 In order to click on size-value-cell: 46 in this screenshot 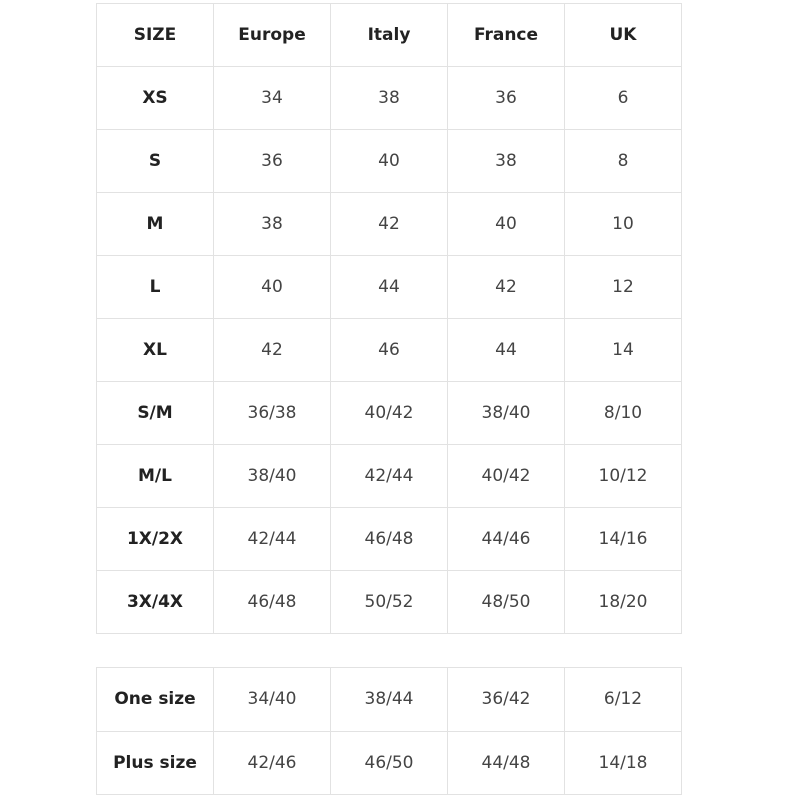, I will do `click(389, 350)`.